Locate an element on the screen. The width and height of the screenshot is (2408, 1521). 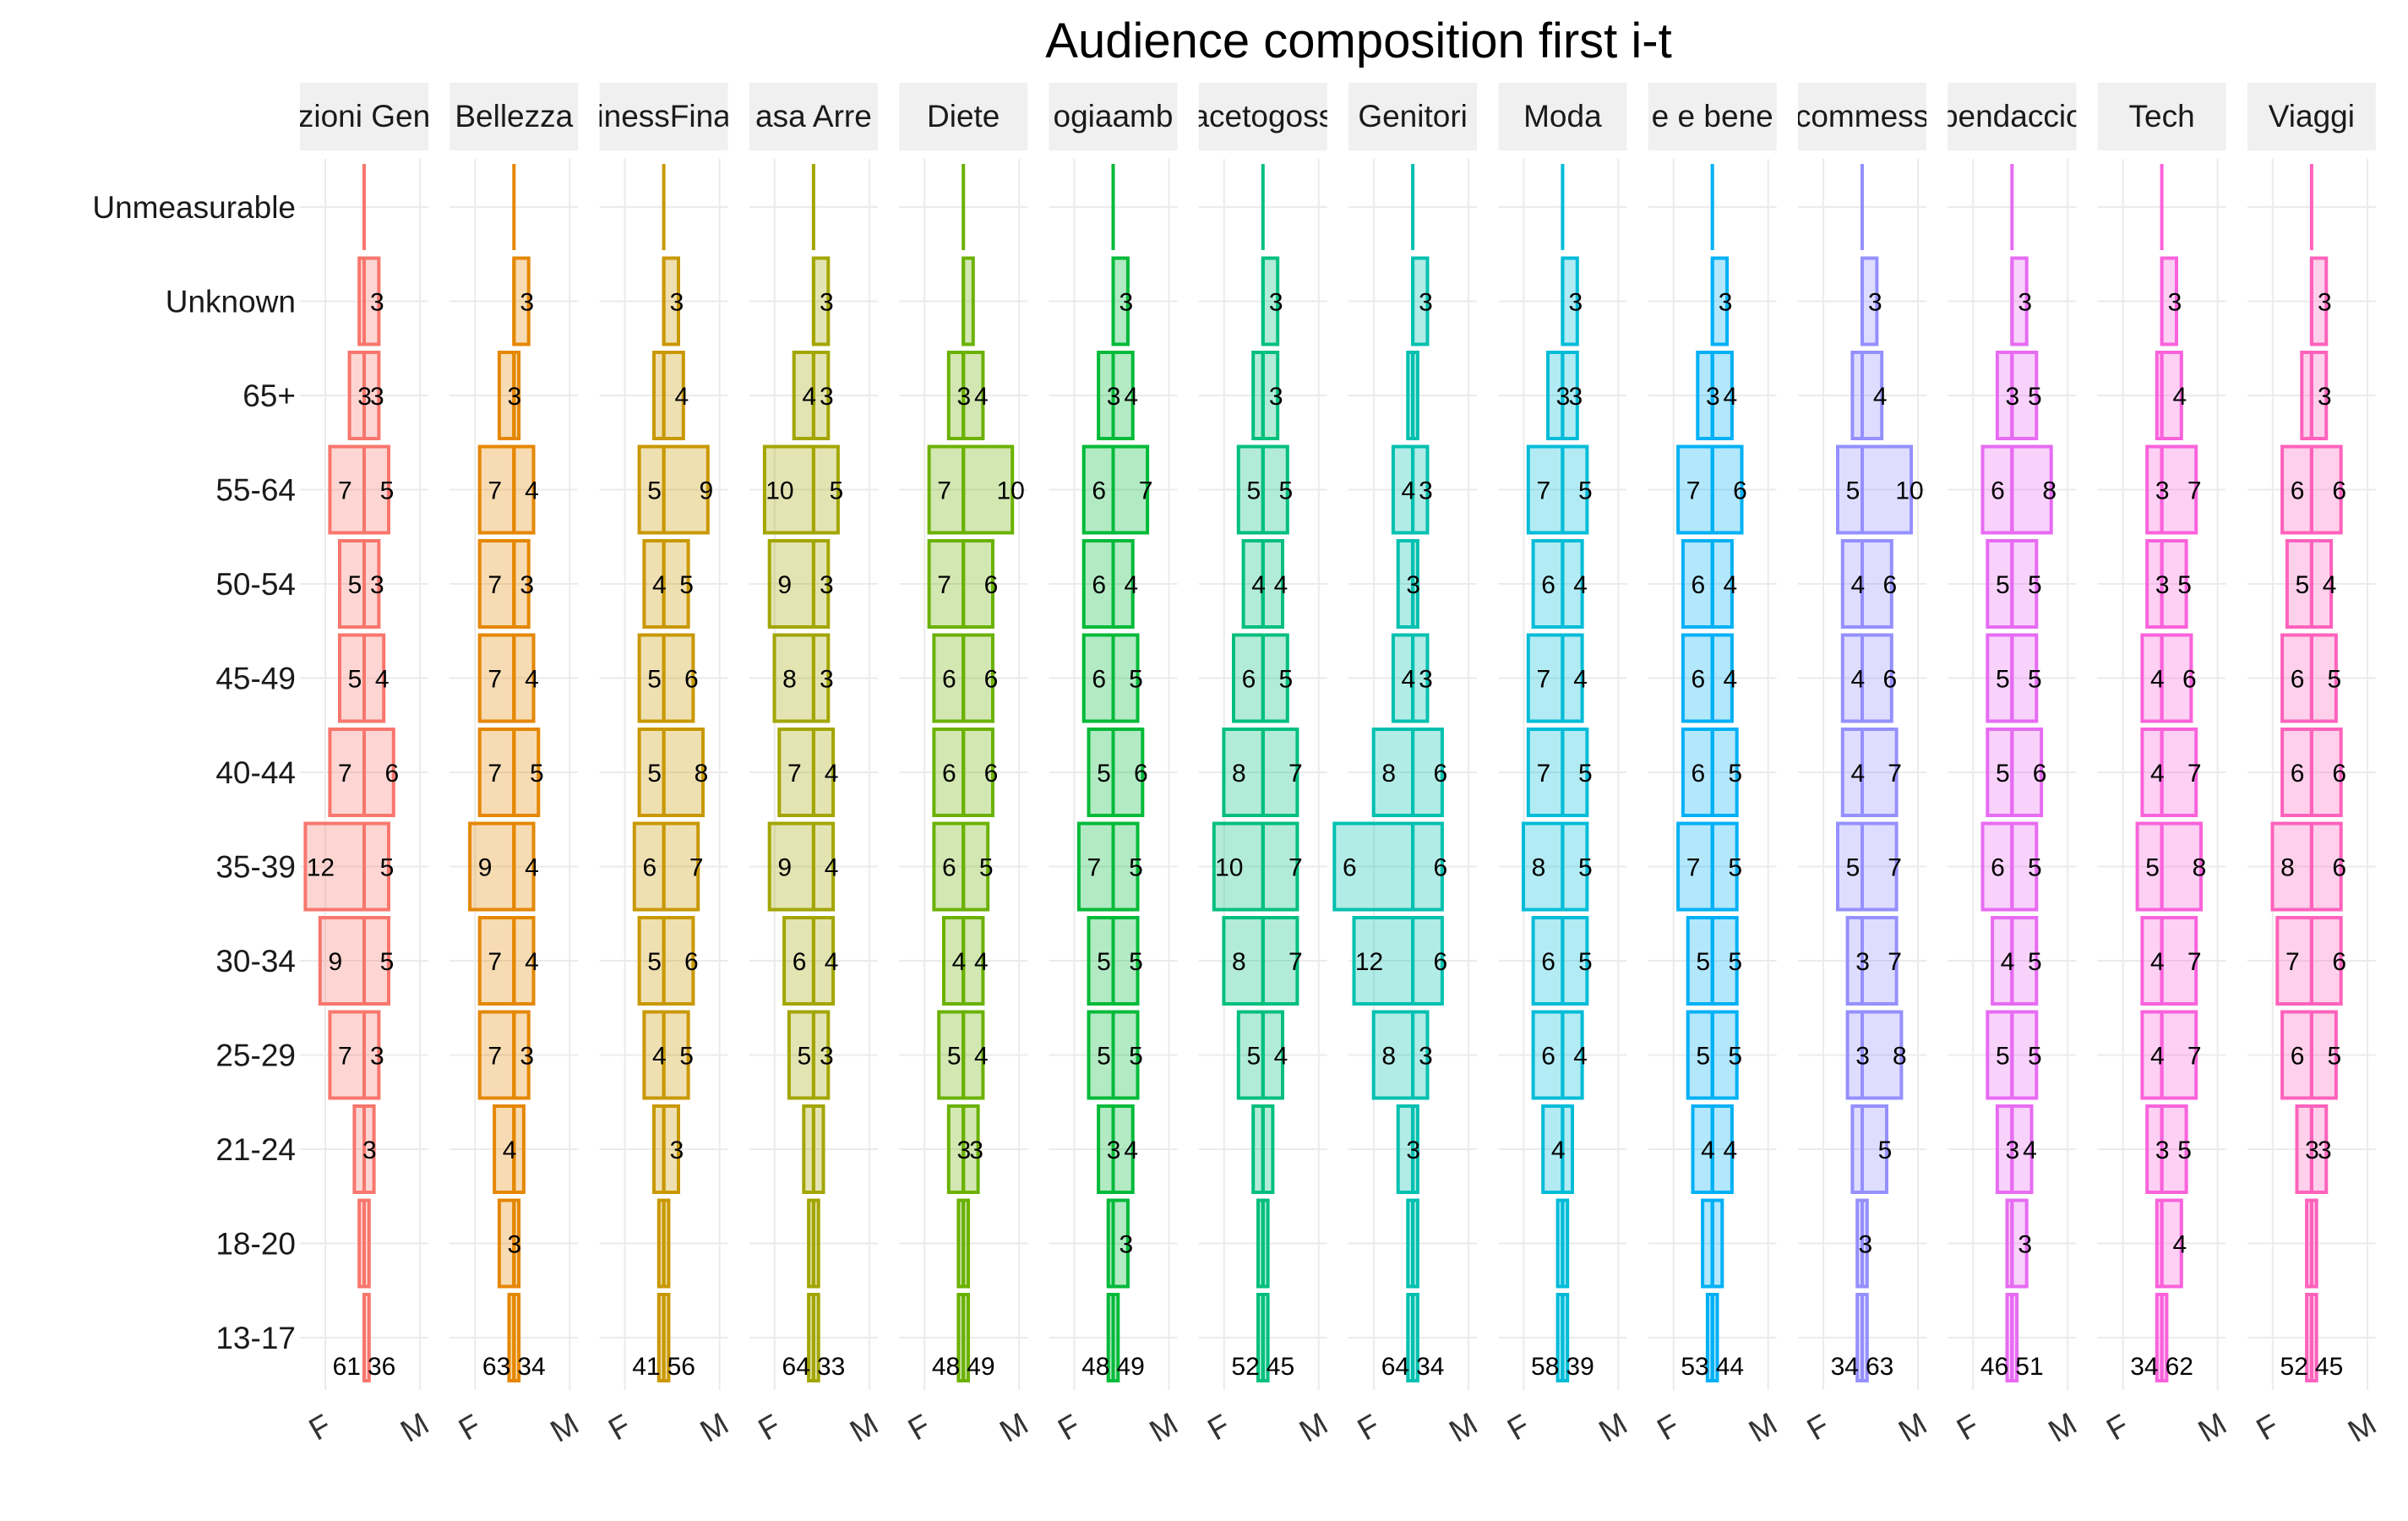
total-female-label: 64 is located at coordinates (1395, 1367).